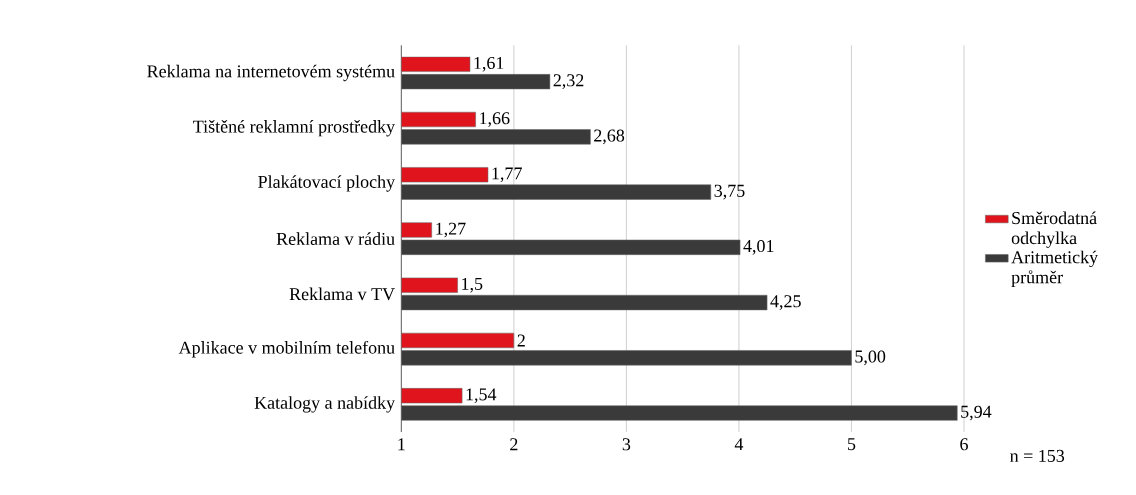 The width and height of the screenshot is (1136, 495). What do you see at coordinates (785, 303) in the screenshot?
I see `data-label: 4,25` at bounding box center [785, 303].